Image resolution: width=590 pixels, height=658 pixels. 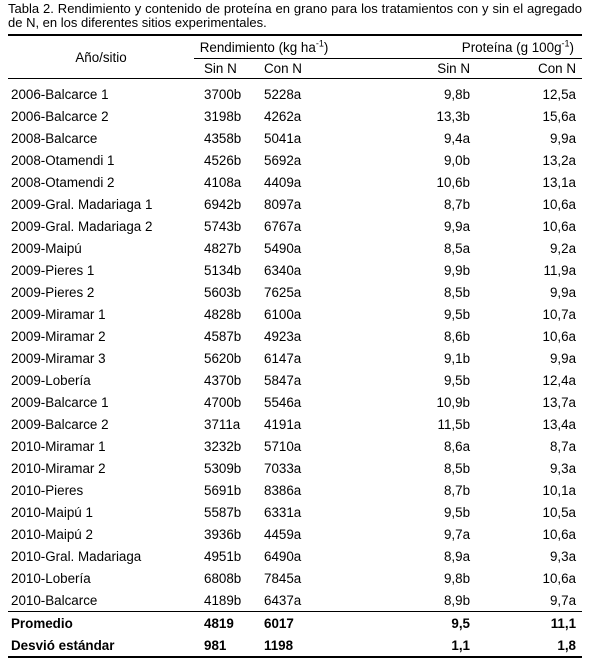 What do you see at coordinates (295, 424) in the screenshot?
I see `table-row: 2009-Balcarce 2 3711a 4191a 11,5b 13,4a` at bounding box center [295, 424].